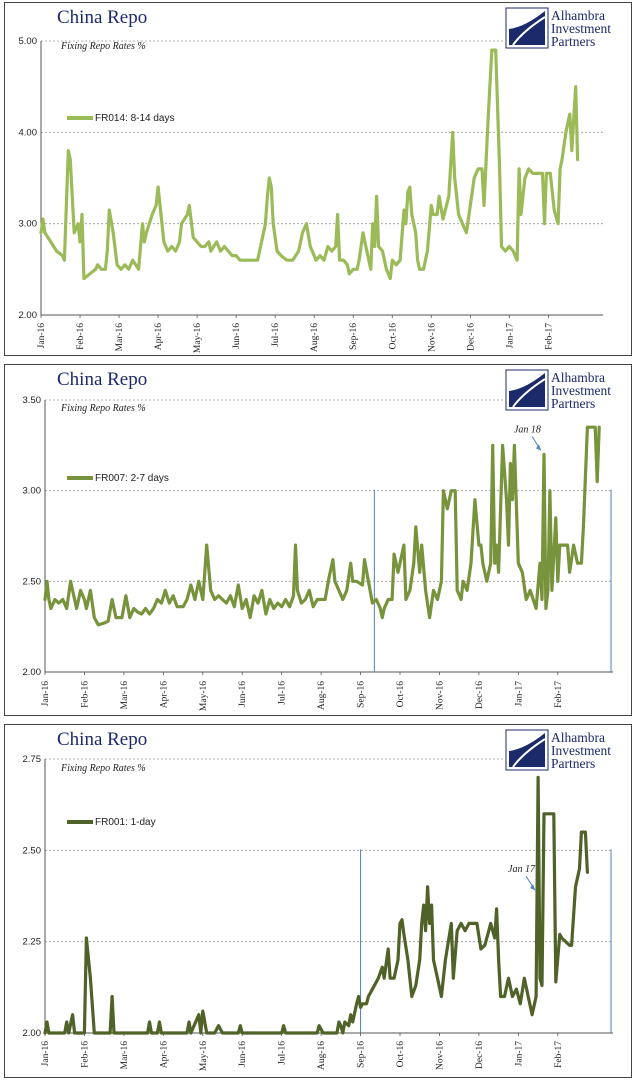  Describe the element at coordinates (522, 869) in the screenshot. I see `annotation-label: Jan 17` at that location.